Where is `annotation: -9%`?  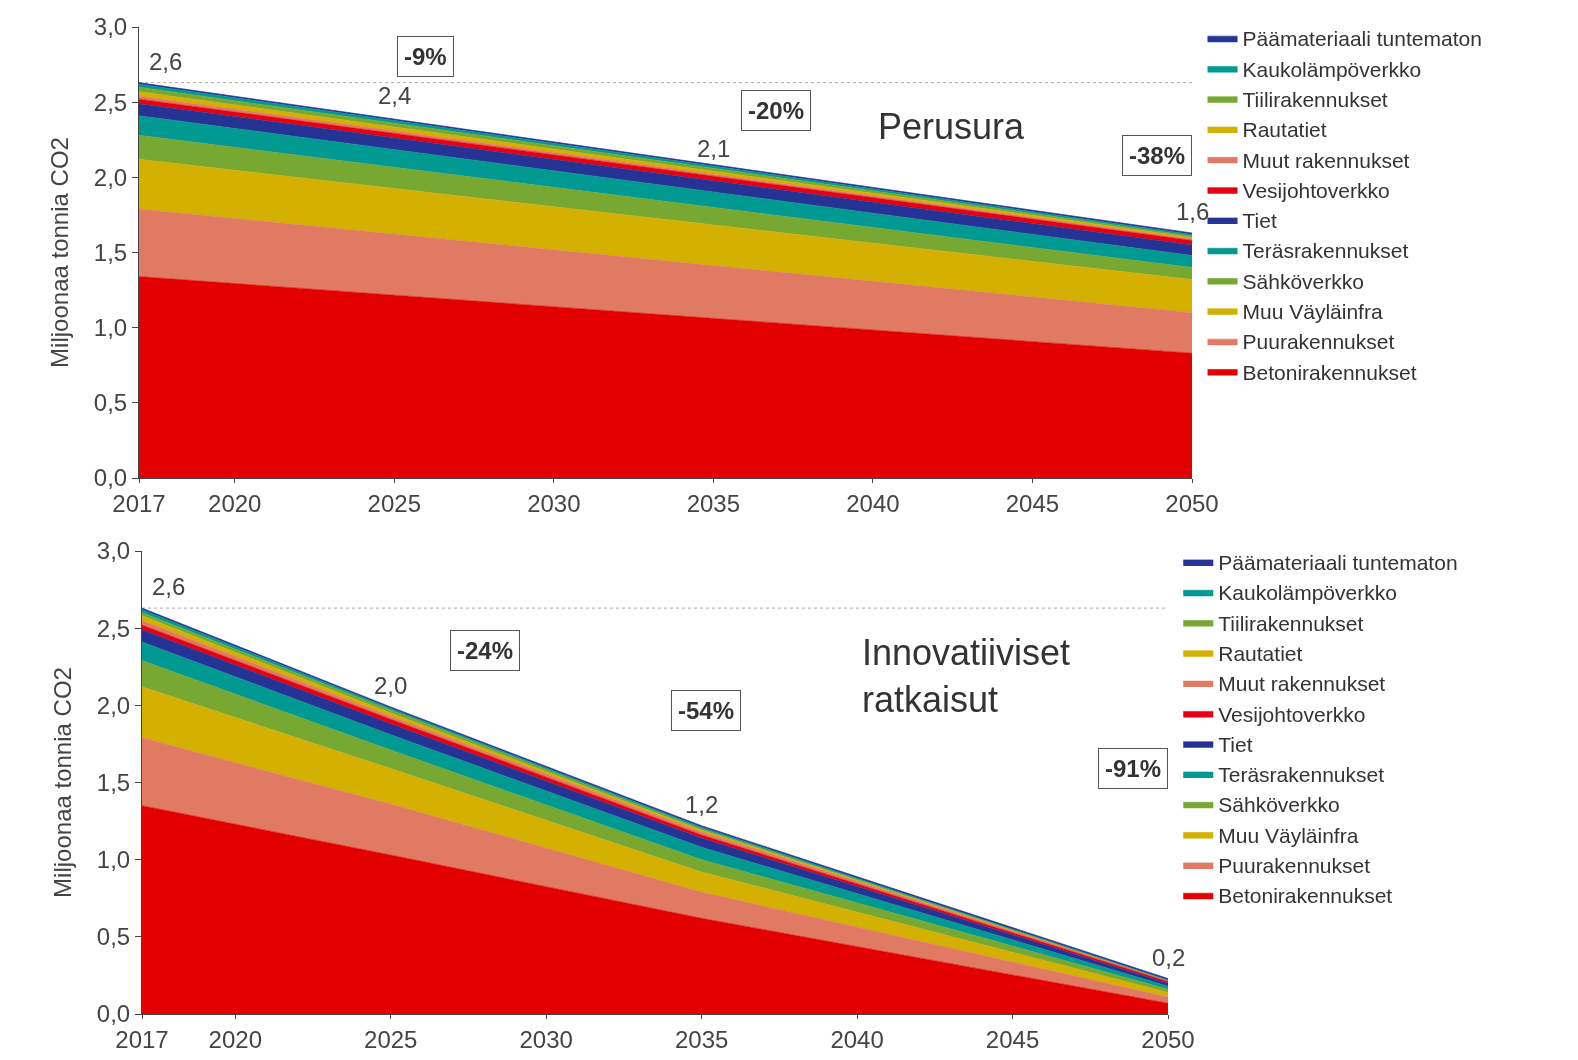 annotation: -9% is located at coordinates (425, 56).